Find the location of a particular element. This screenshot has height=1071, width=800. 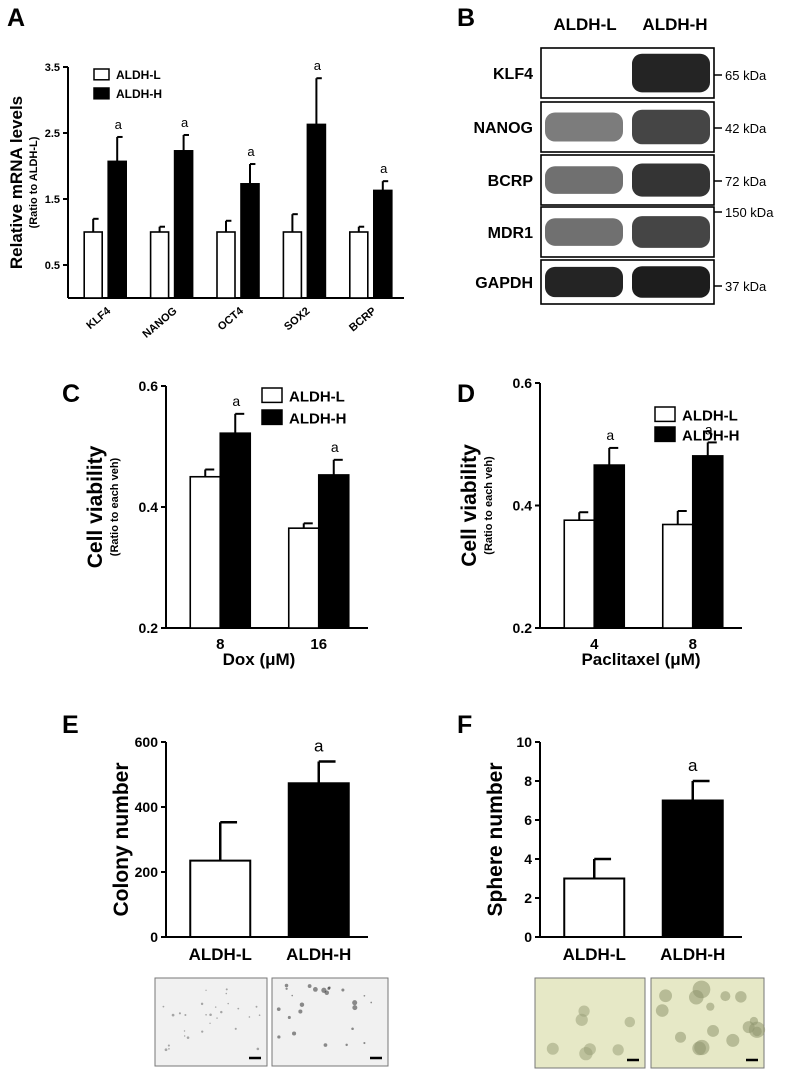

legend-label-aldh-h: ALDH-H is located at coordinates (318, 419).